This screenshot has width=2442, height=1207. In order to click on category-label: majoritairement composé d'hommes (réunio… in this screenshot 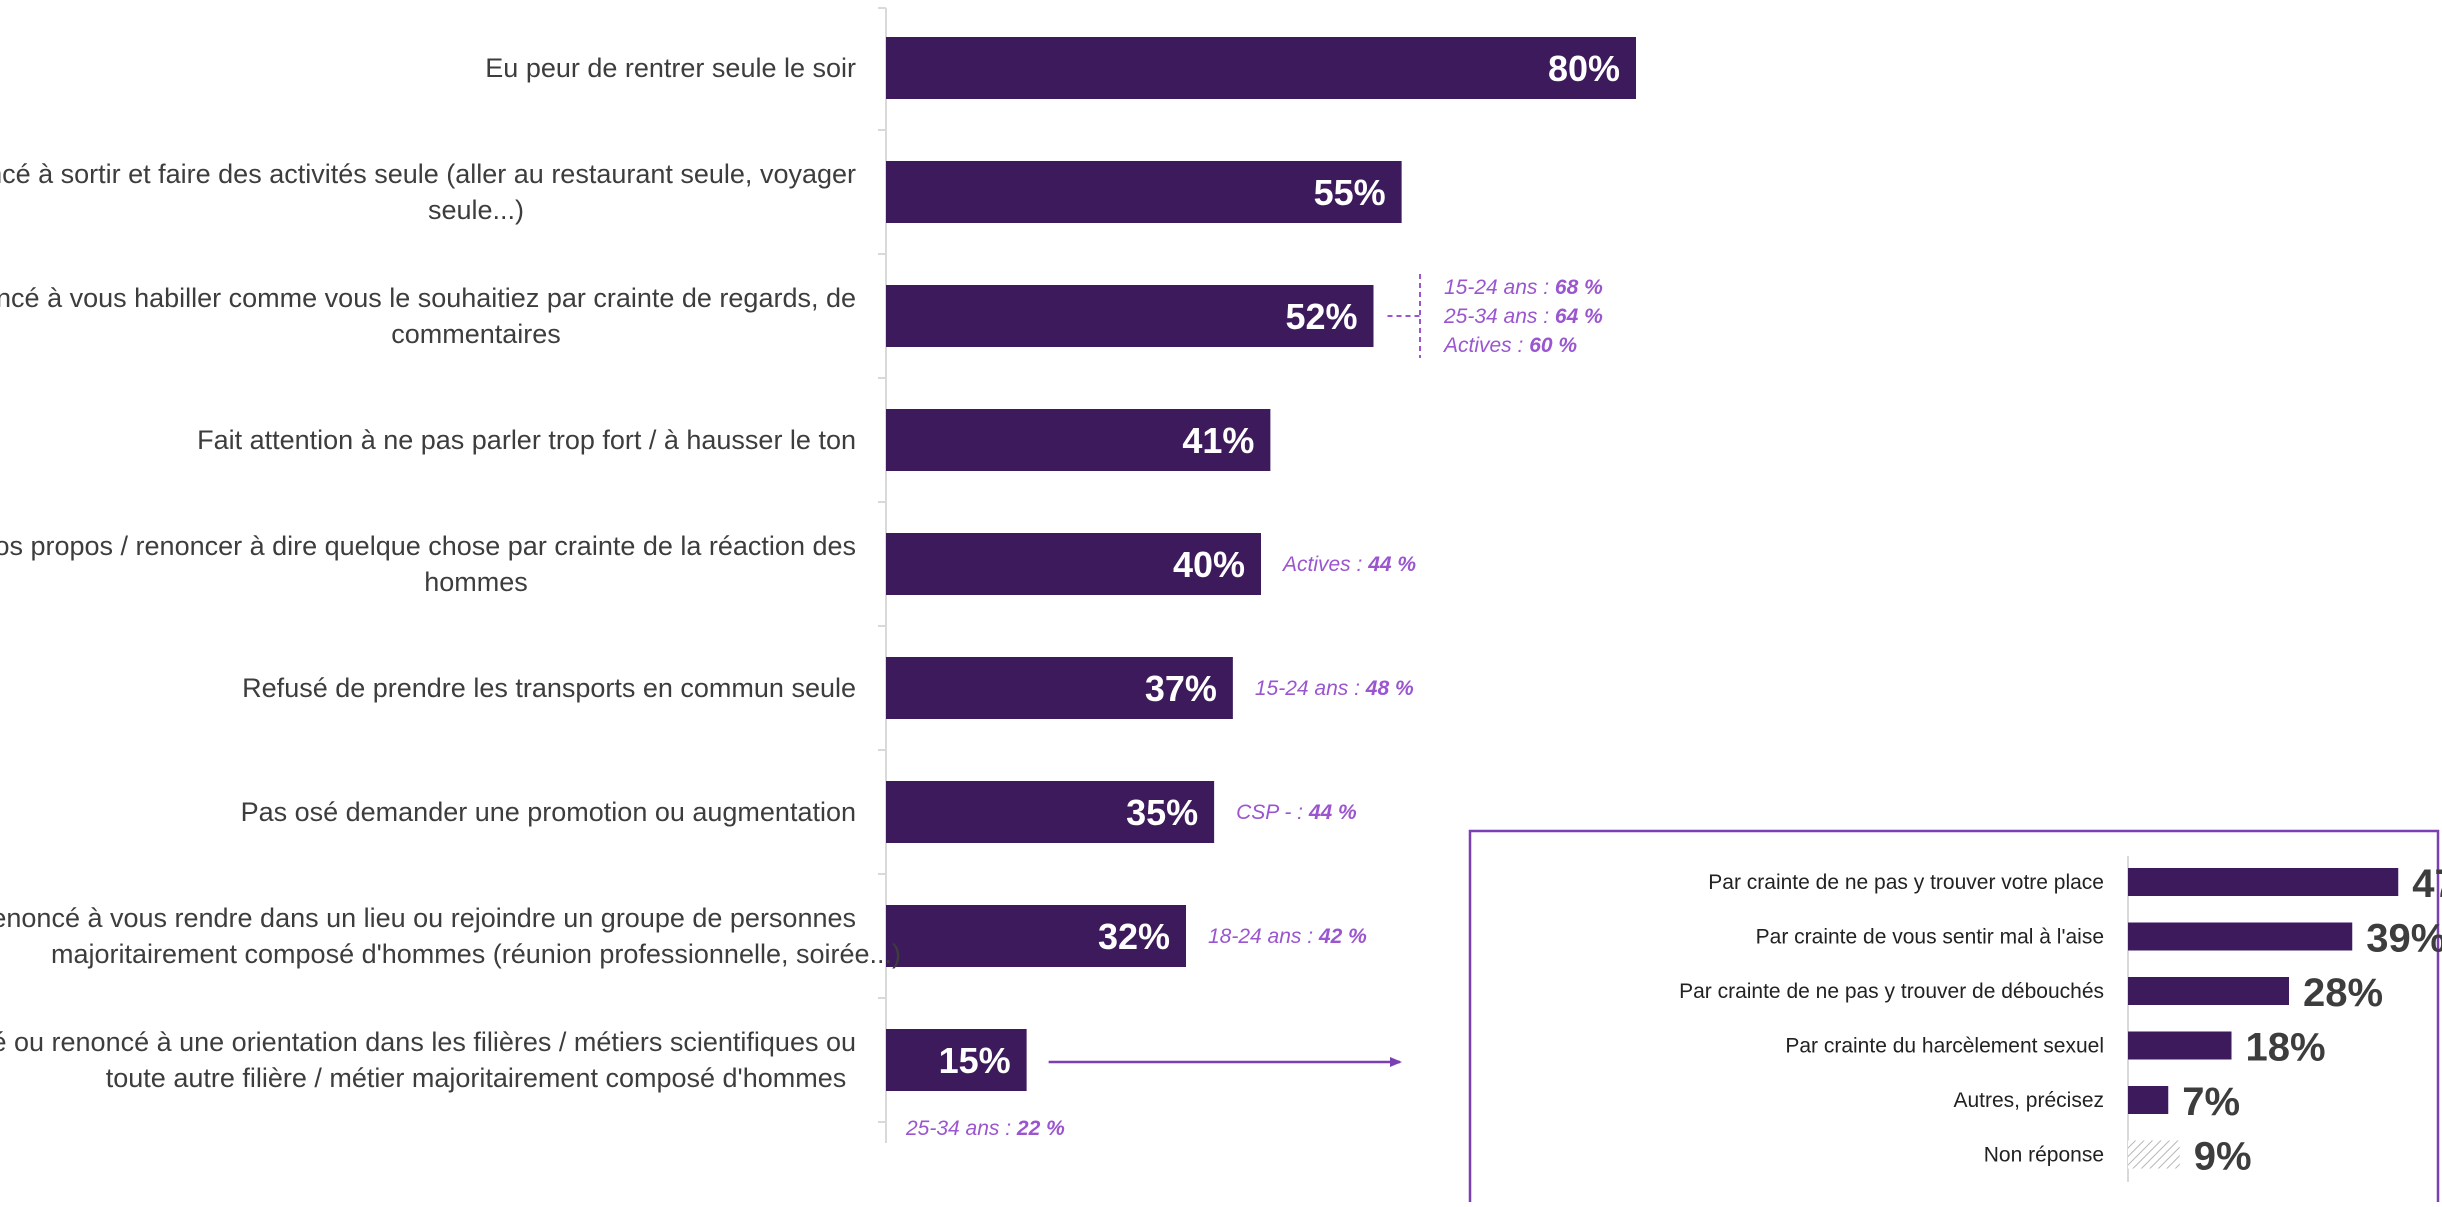, I will do `click(476, 954)`.